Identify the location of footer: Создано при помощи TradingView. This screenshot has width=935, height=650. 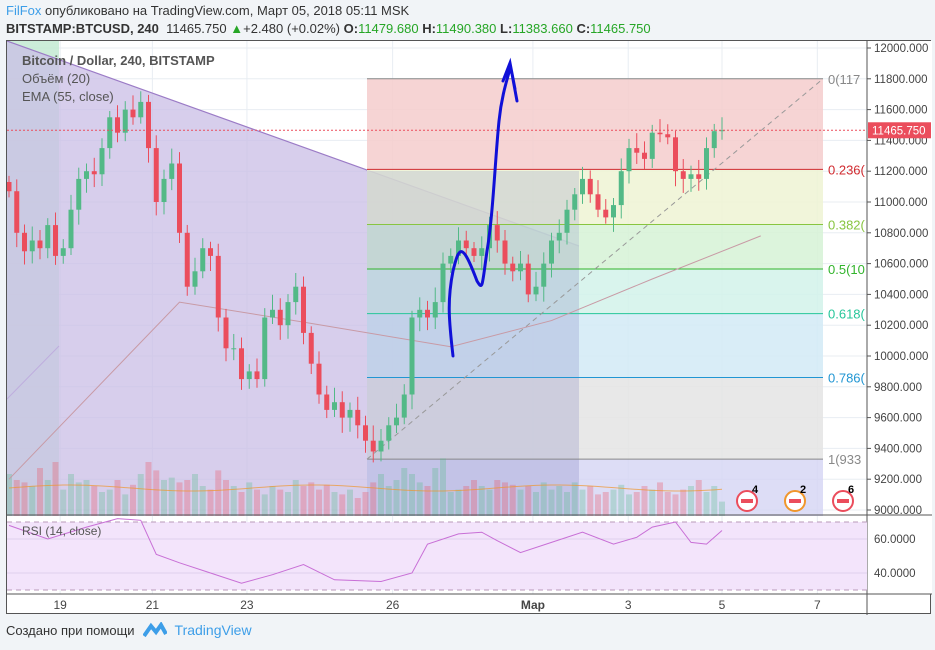
(129, 630).